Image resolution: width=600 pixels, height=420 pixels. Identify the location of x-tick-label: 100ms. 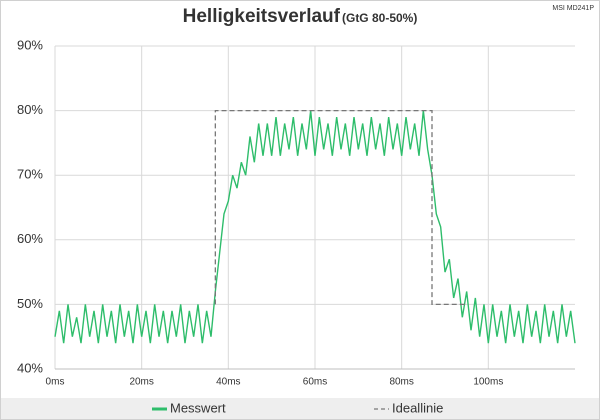
(488, 382).